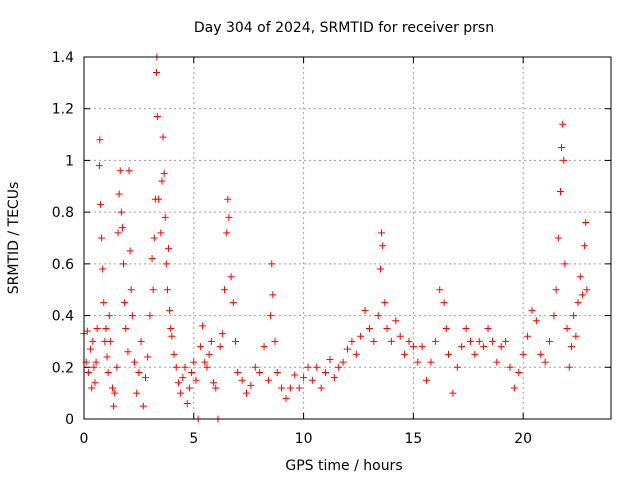  What do you see at coordinates (523, 439) in the screenshot?
I see `x-tick-label: 20` at bounding box center [523, 439].